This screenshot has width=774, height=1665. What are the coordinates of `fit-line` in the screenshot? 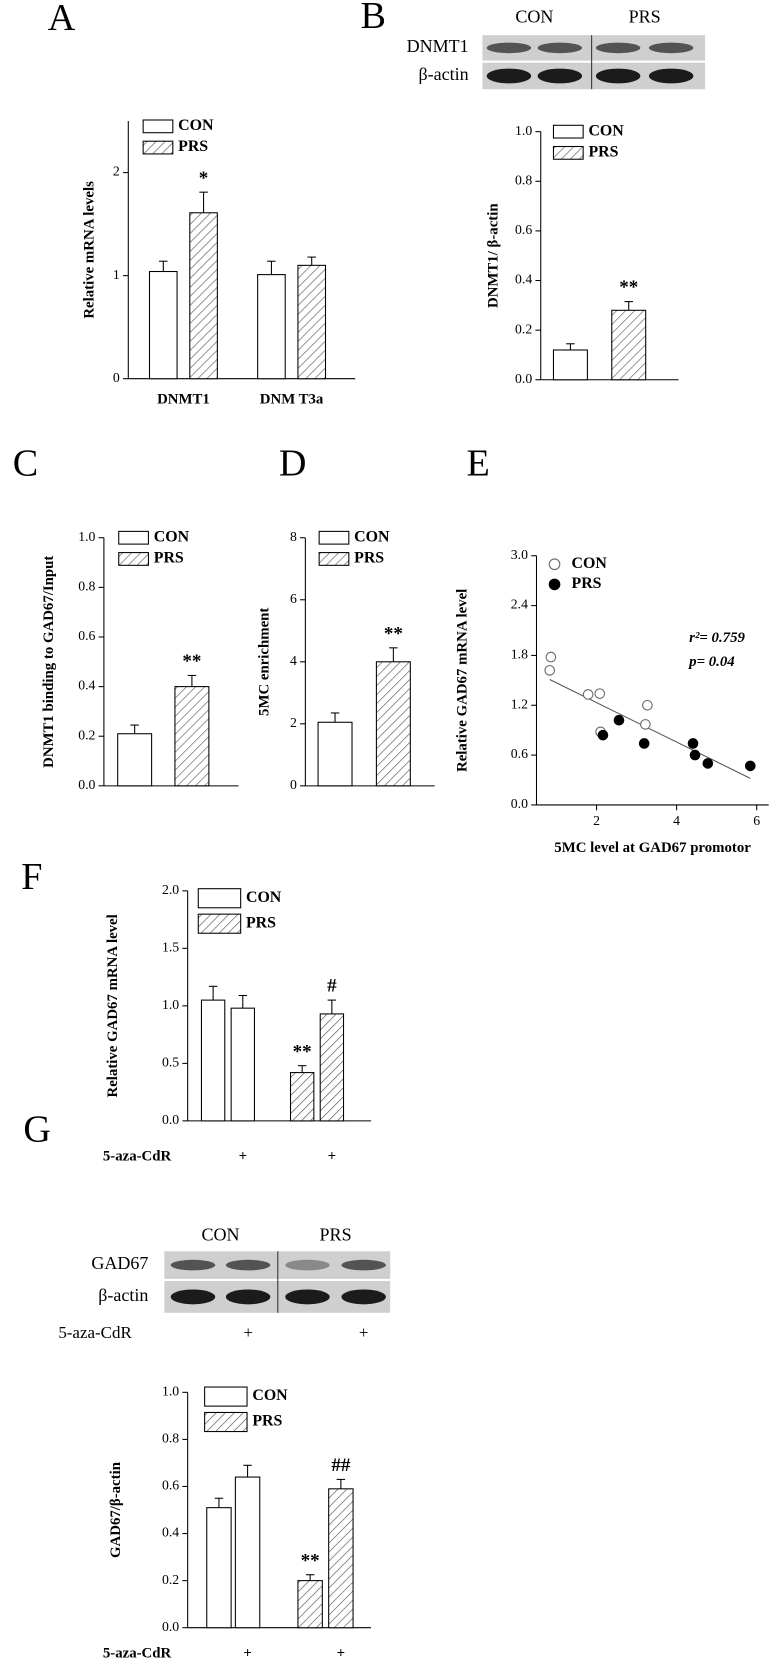 It's located at (650, 729).